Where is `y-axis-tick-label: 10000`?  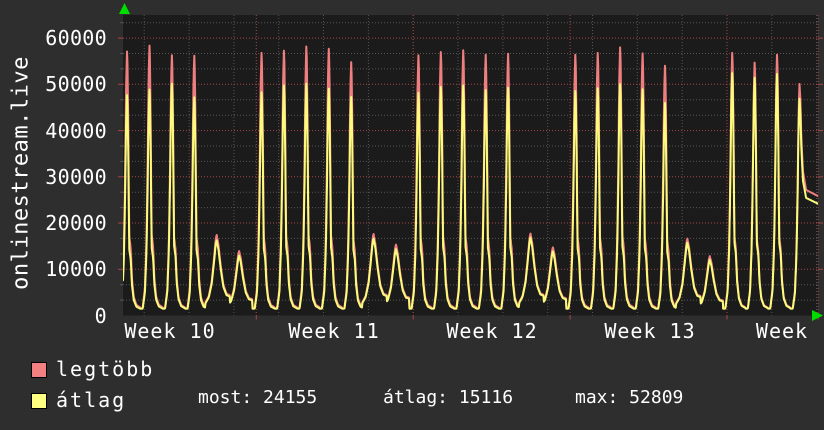 y-axis-tick-label: 10000 is located at coordinates (76, 269).